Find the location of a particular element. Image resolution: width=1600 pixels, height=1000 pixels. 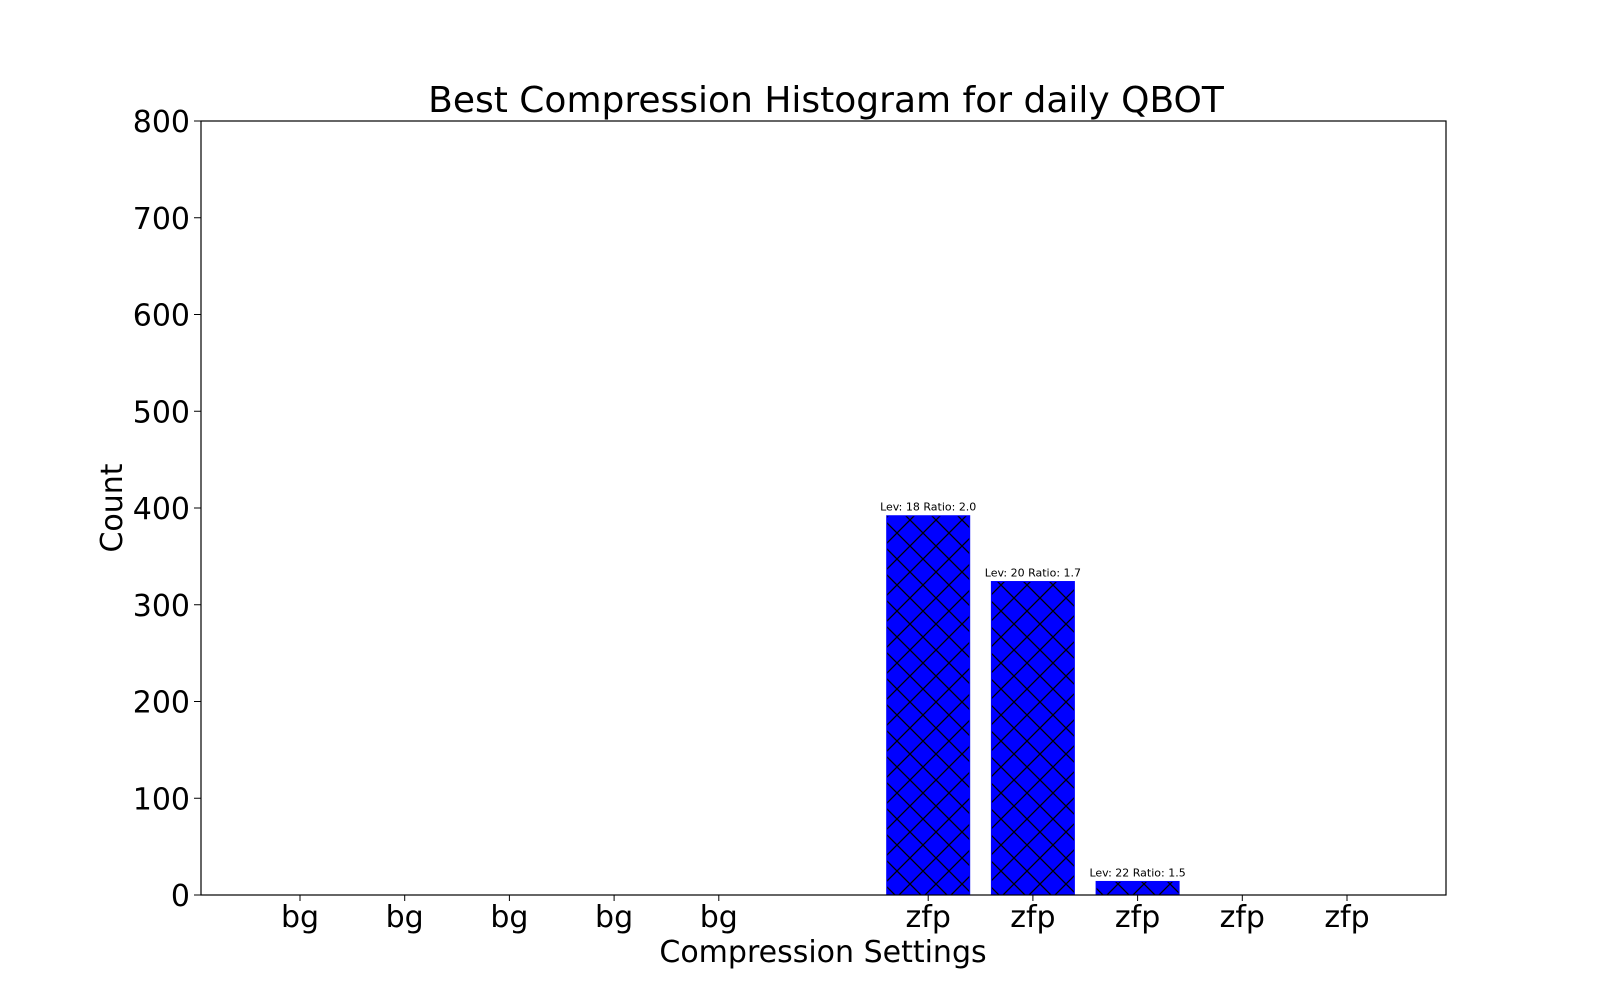

bar-data-label: Lev: 20 Ratio: 1.7 is located at coordinates (1033, 573).